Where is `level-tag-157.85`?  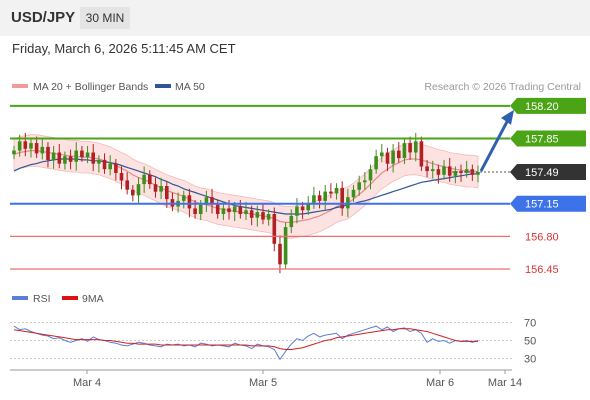 level-tag-157.85 is located at coordinates (548, 138).